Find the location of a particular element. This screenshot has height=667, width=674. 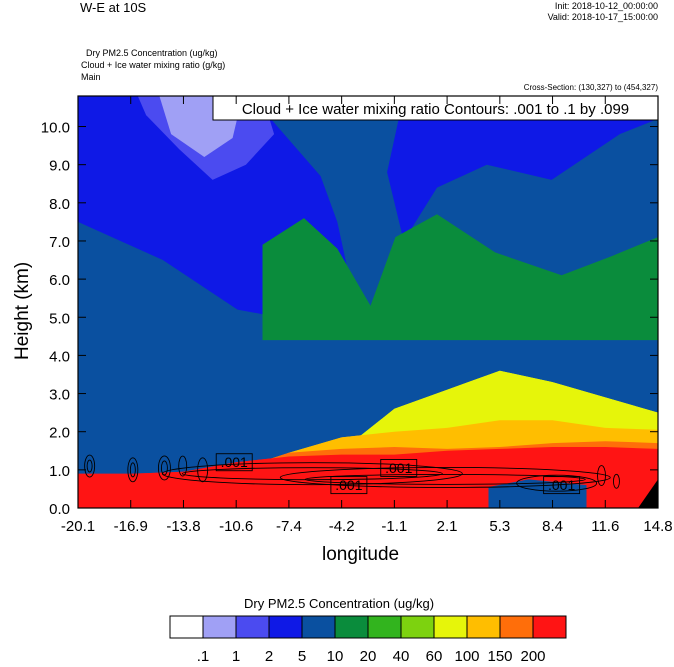

field-label-cloud: Cloud + Ice water mixing ratio (g/kg) is located at coordinates (153, 65).